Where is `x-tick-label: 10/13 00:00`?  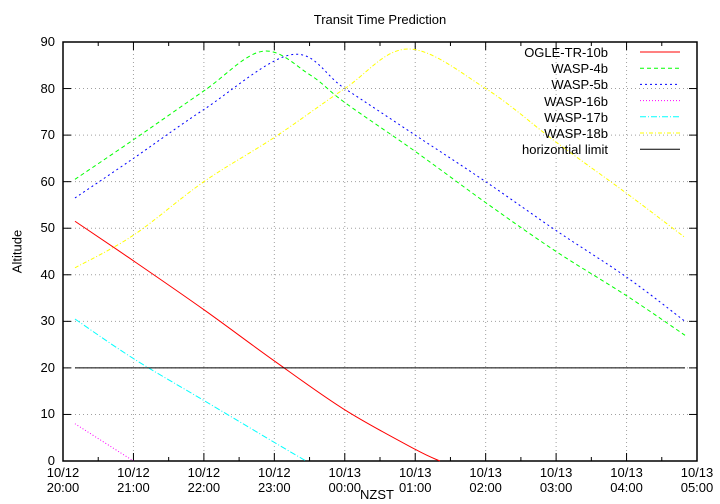 x-tick-label: 10/13 00:00 is located at coordinates (345, 480).